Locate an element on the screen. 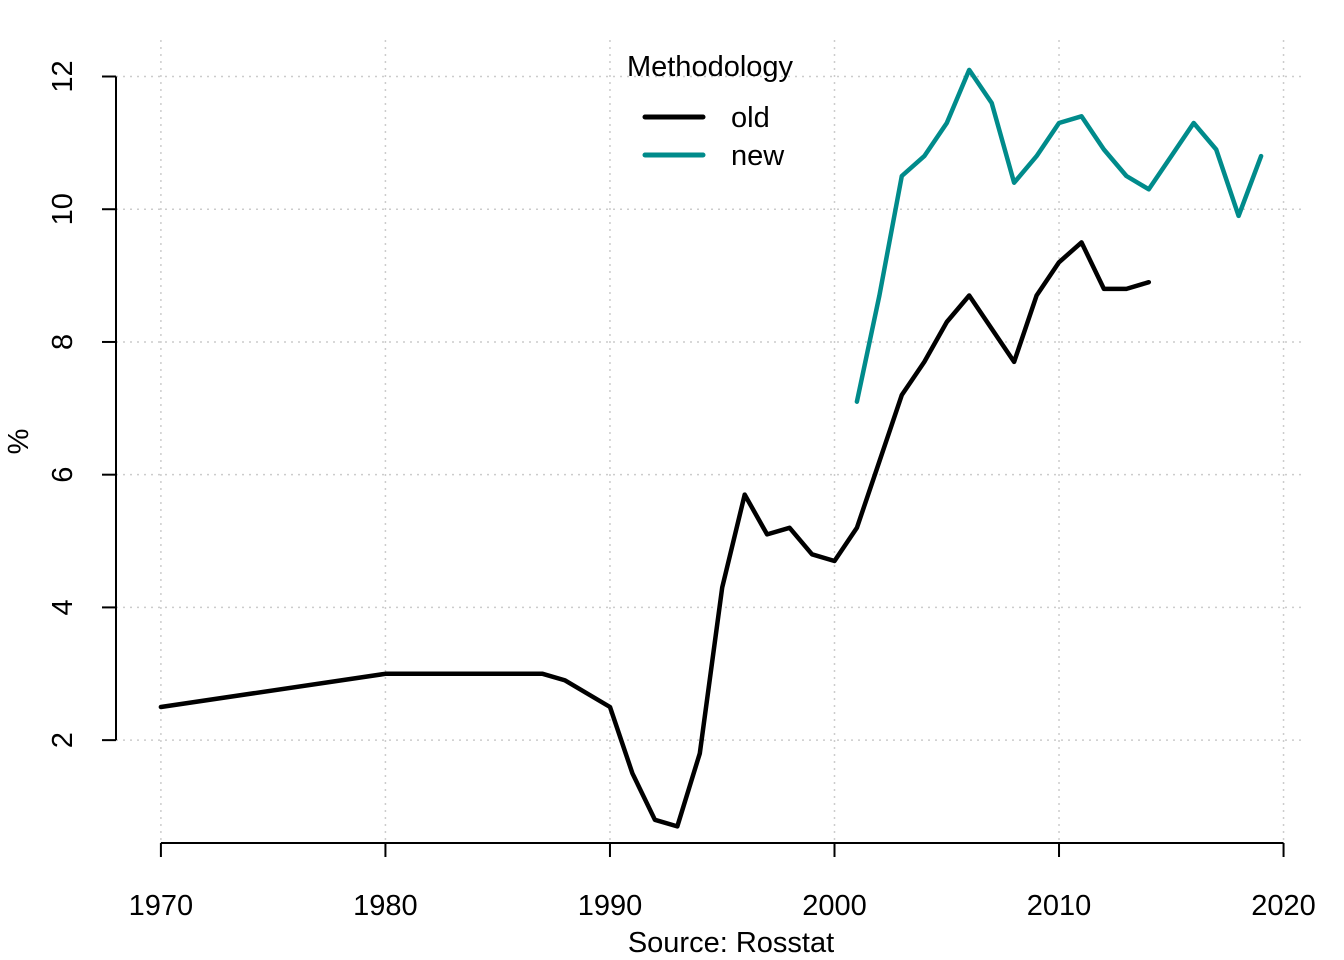 This screenshot has width=1344, height=960. legend-label-new: new is located at coordinates (758, 156).